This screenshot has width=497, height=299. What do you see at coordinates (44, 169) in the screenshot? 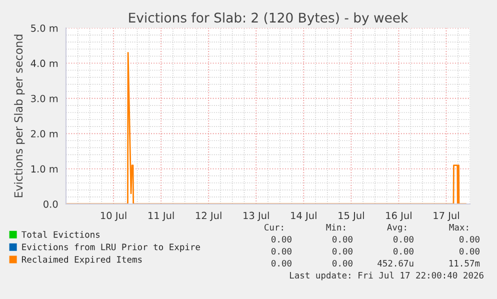
I see `y-tick-label: 1.0 m` at bounding box center [44, 169].